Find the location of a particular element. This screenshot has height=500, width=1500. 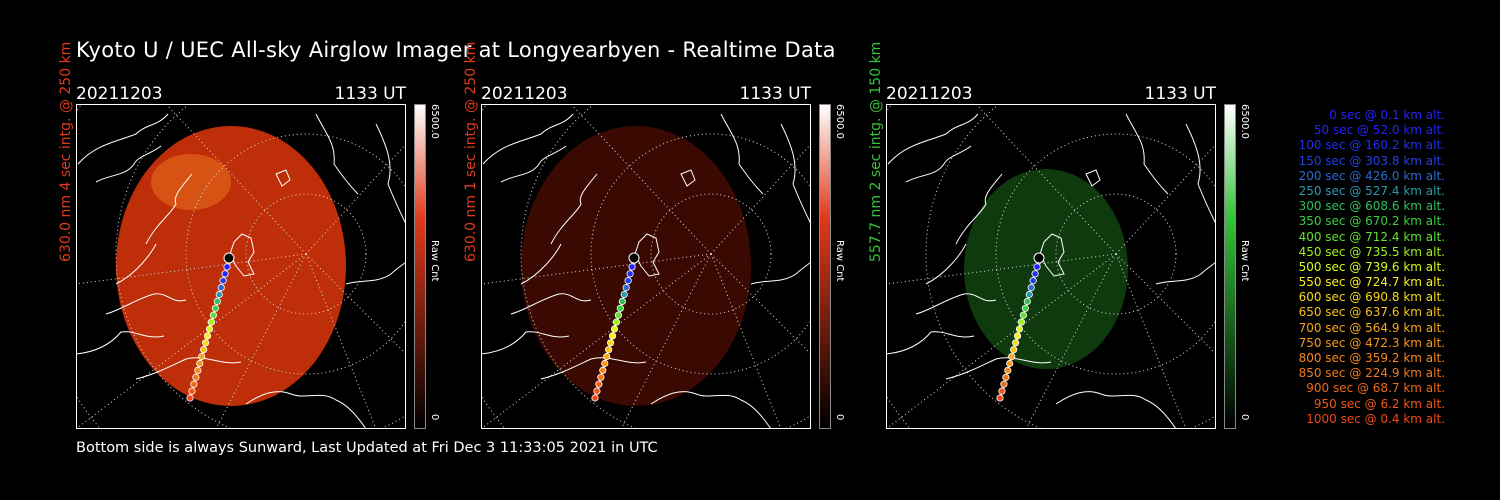

colorbar is located at coordinates (420, 266).